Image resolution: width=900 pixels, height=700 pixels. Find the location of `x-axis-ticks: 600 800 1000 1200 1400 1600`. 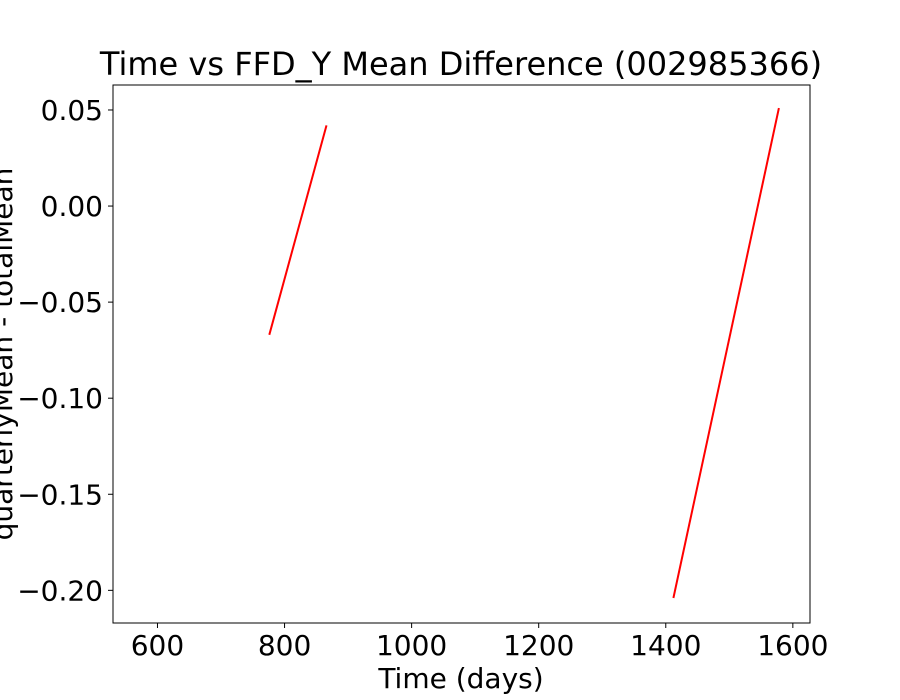

x-axis-ticks: 600 800 1000 1200 1400 1600 is located at coordinates (479, 642).